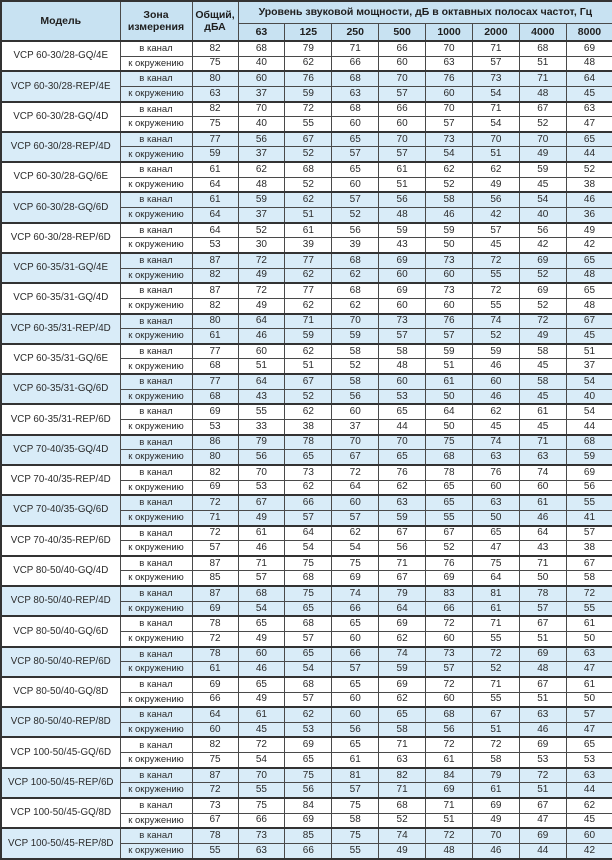 The image size is (612, 860). I want to click on level-cell-500: 68, so click(402, 805).